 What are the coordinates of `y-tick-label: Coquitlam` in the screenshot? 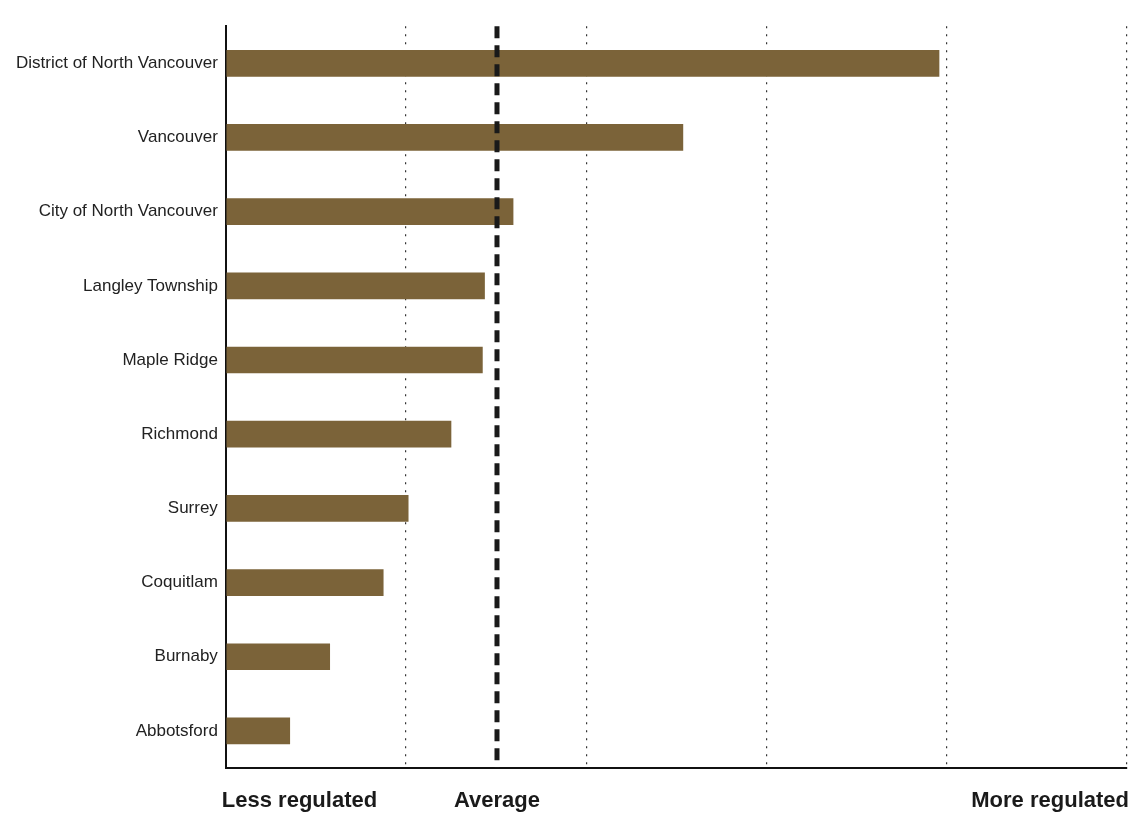 It's located at (179, 582).